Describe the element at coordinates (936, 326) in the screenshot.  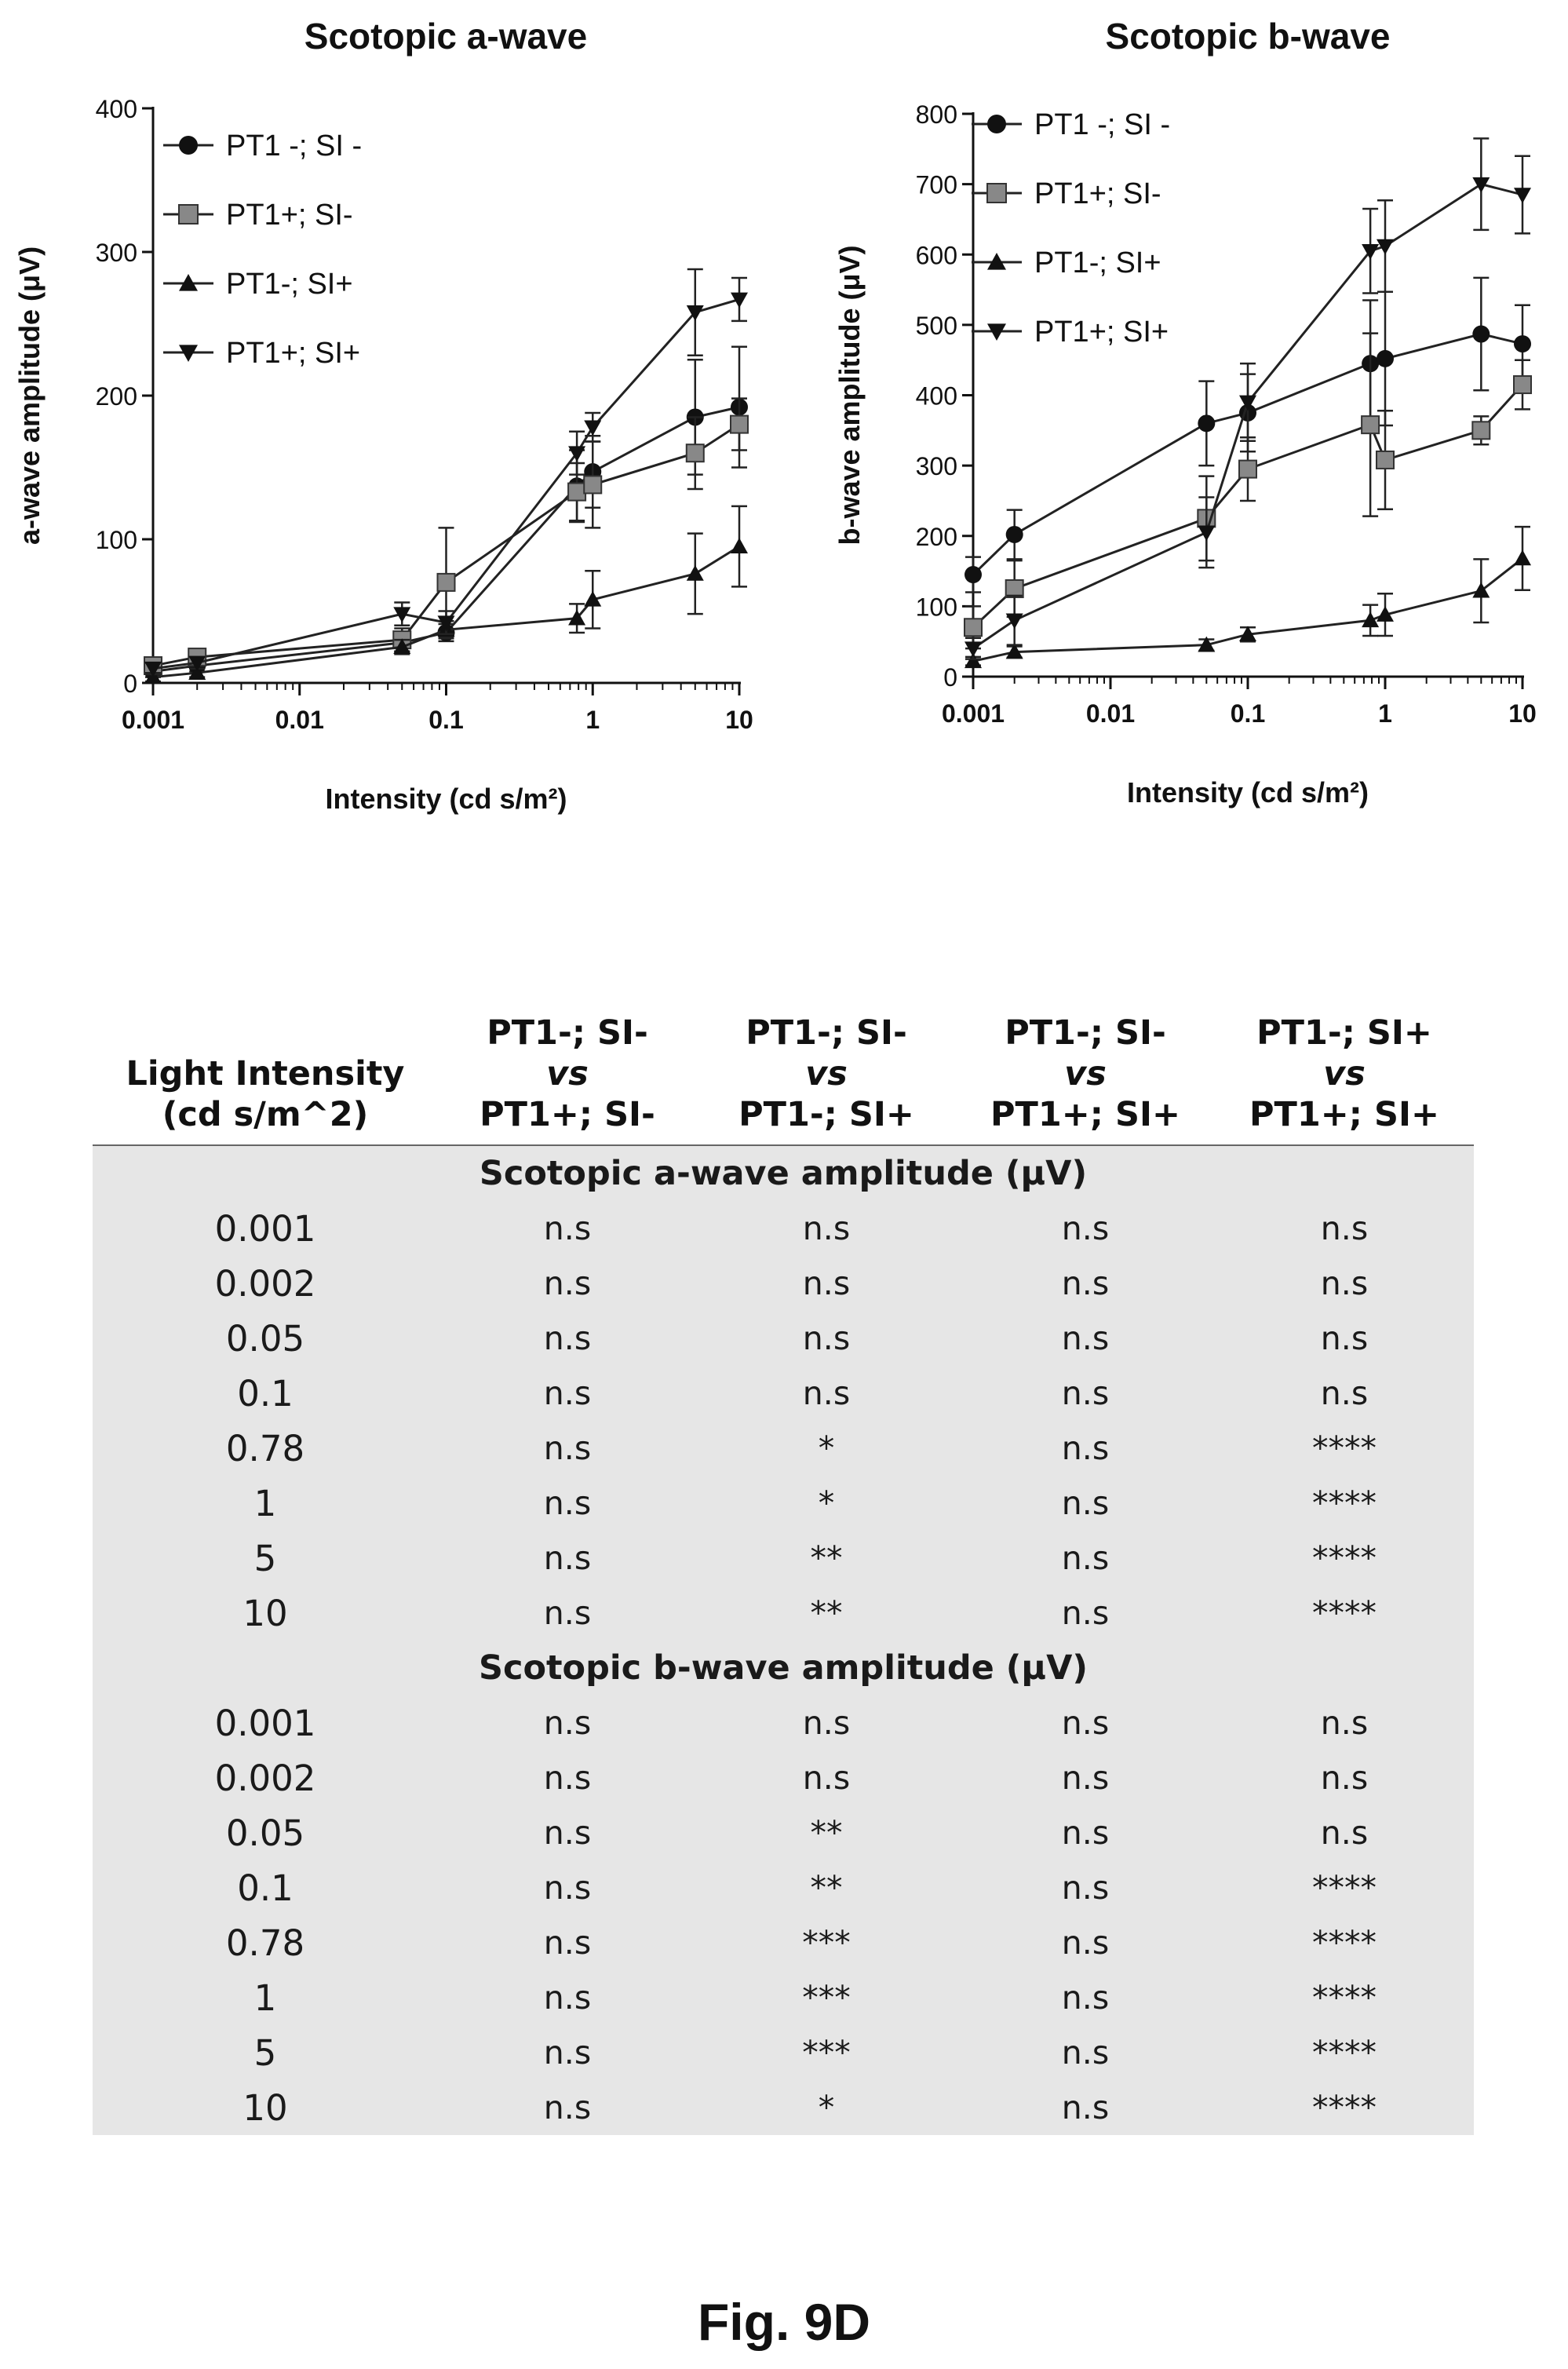
I see `y-tick-label: 500` at that location.